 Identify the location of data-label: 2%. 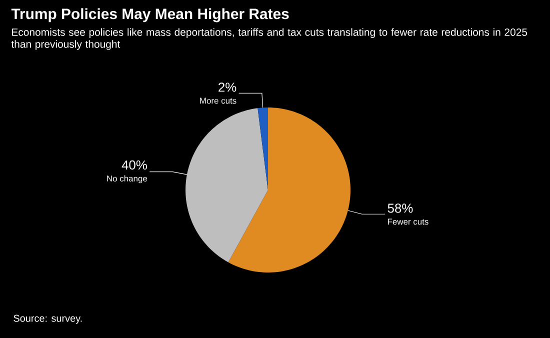
(227, 87).